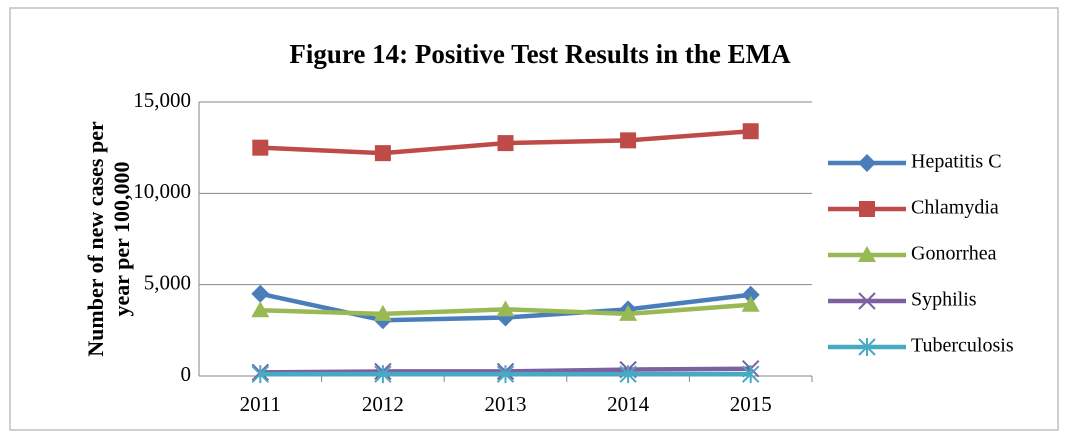 Image resolution: width=1065 pixels, height=431 pixels. Describe the element at coordinates (121, 239) in the screenshot. I see `y-axis-label: year per 100,000` at that location.